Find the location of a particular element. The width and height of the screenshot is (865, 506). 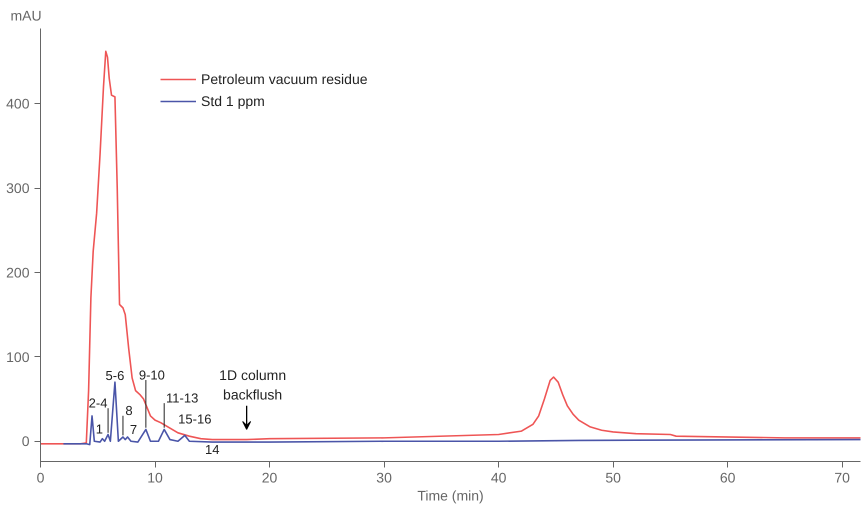

y-tick-label: 300 is located at coordinates (18, 188).